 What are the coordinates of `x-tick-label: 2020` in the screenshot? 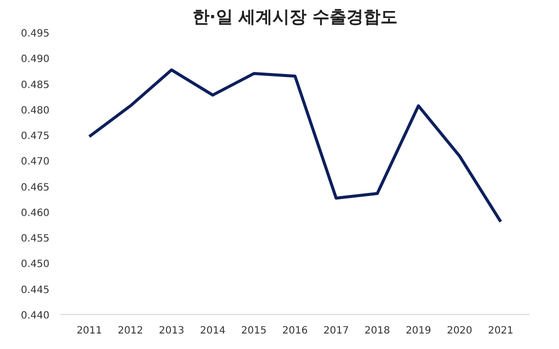 It's located at (459, 331).